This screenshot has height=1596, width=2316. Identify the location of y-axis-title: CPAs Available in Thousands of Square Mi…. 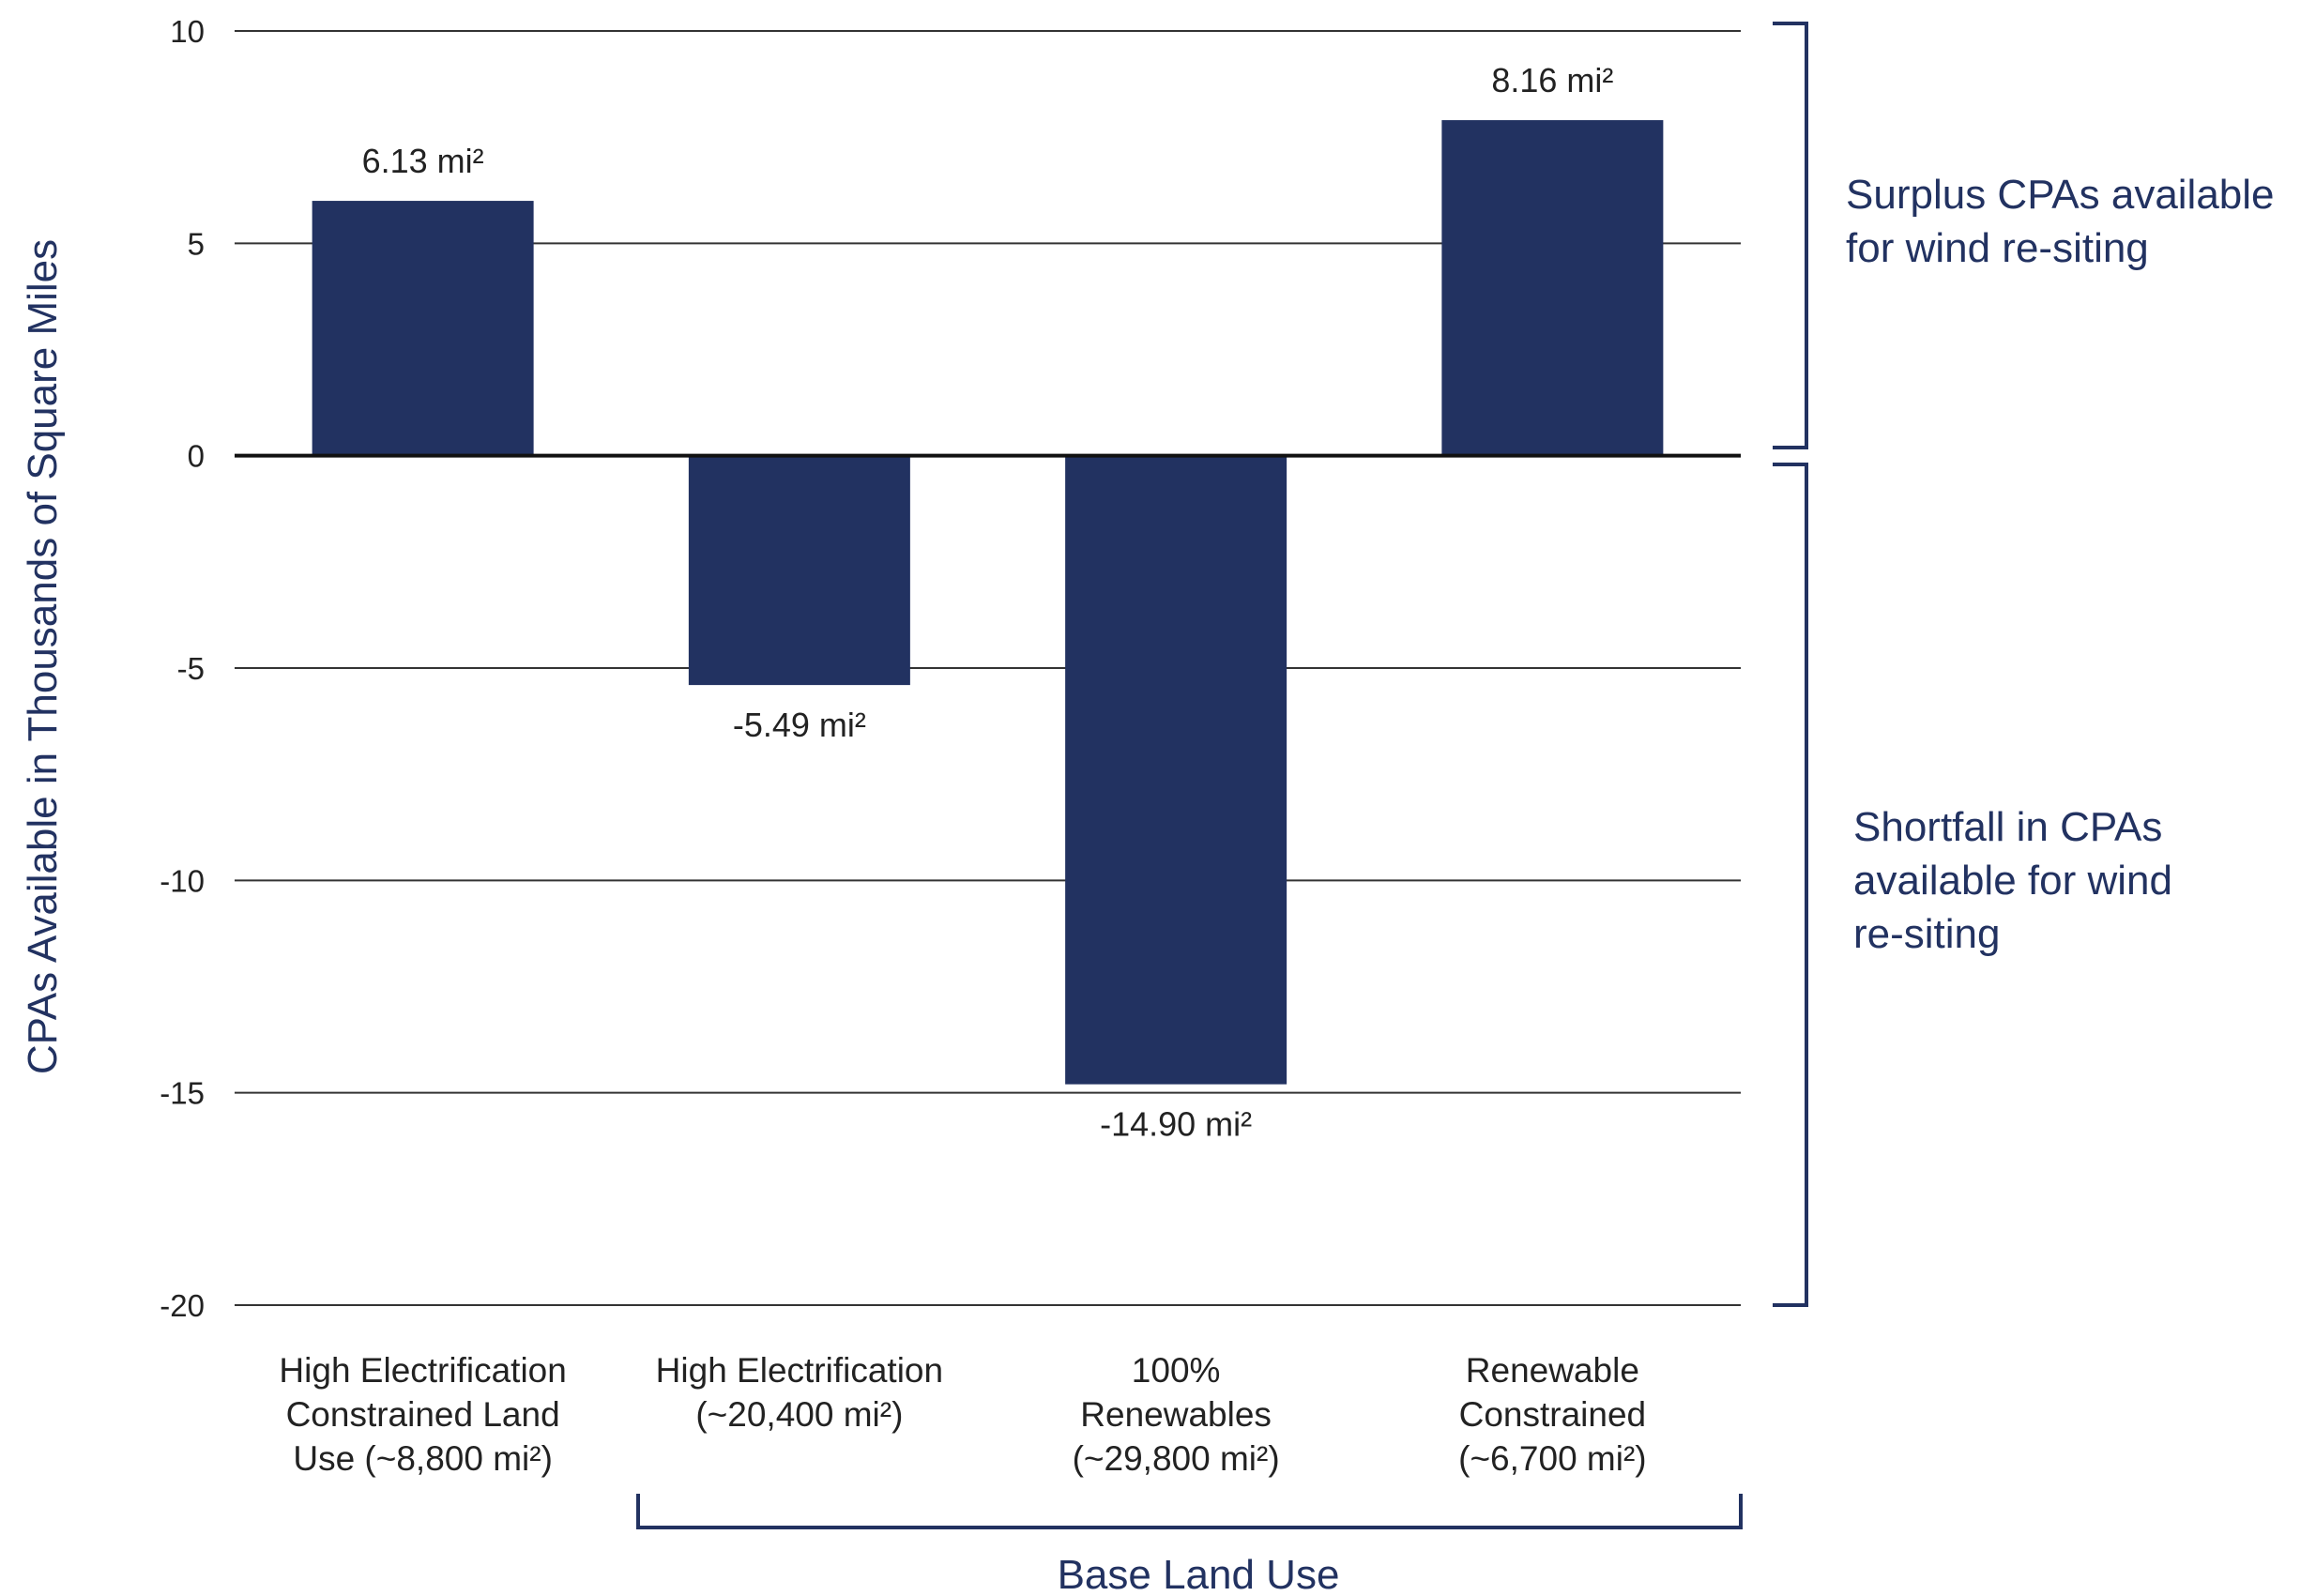
(43, 656).